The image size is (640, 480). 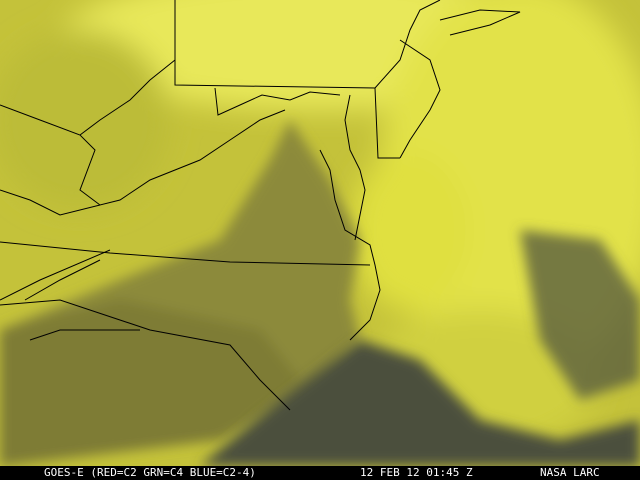 I want to click on wv-va-border, so click(x=143, y=155).